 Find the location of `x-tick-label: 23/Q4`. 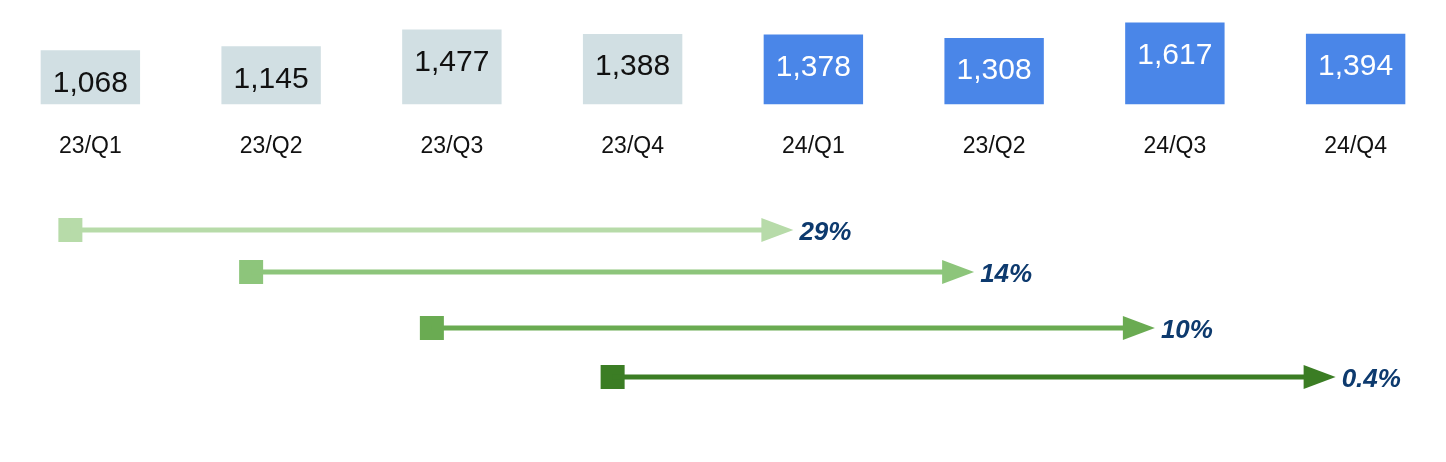

x-tick-label: 23/Q4 is located at coordinates (633, 144).